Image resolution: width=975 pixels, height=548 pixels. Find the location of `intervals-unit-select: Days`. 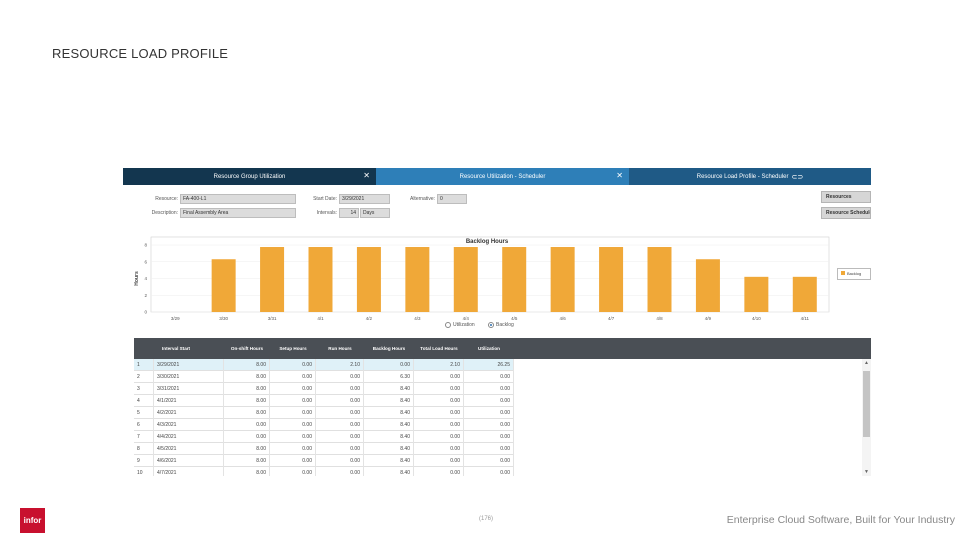

intervals-unit-select: Days is located at coordinates (375, 213).